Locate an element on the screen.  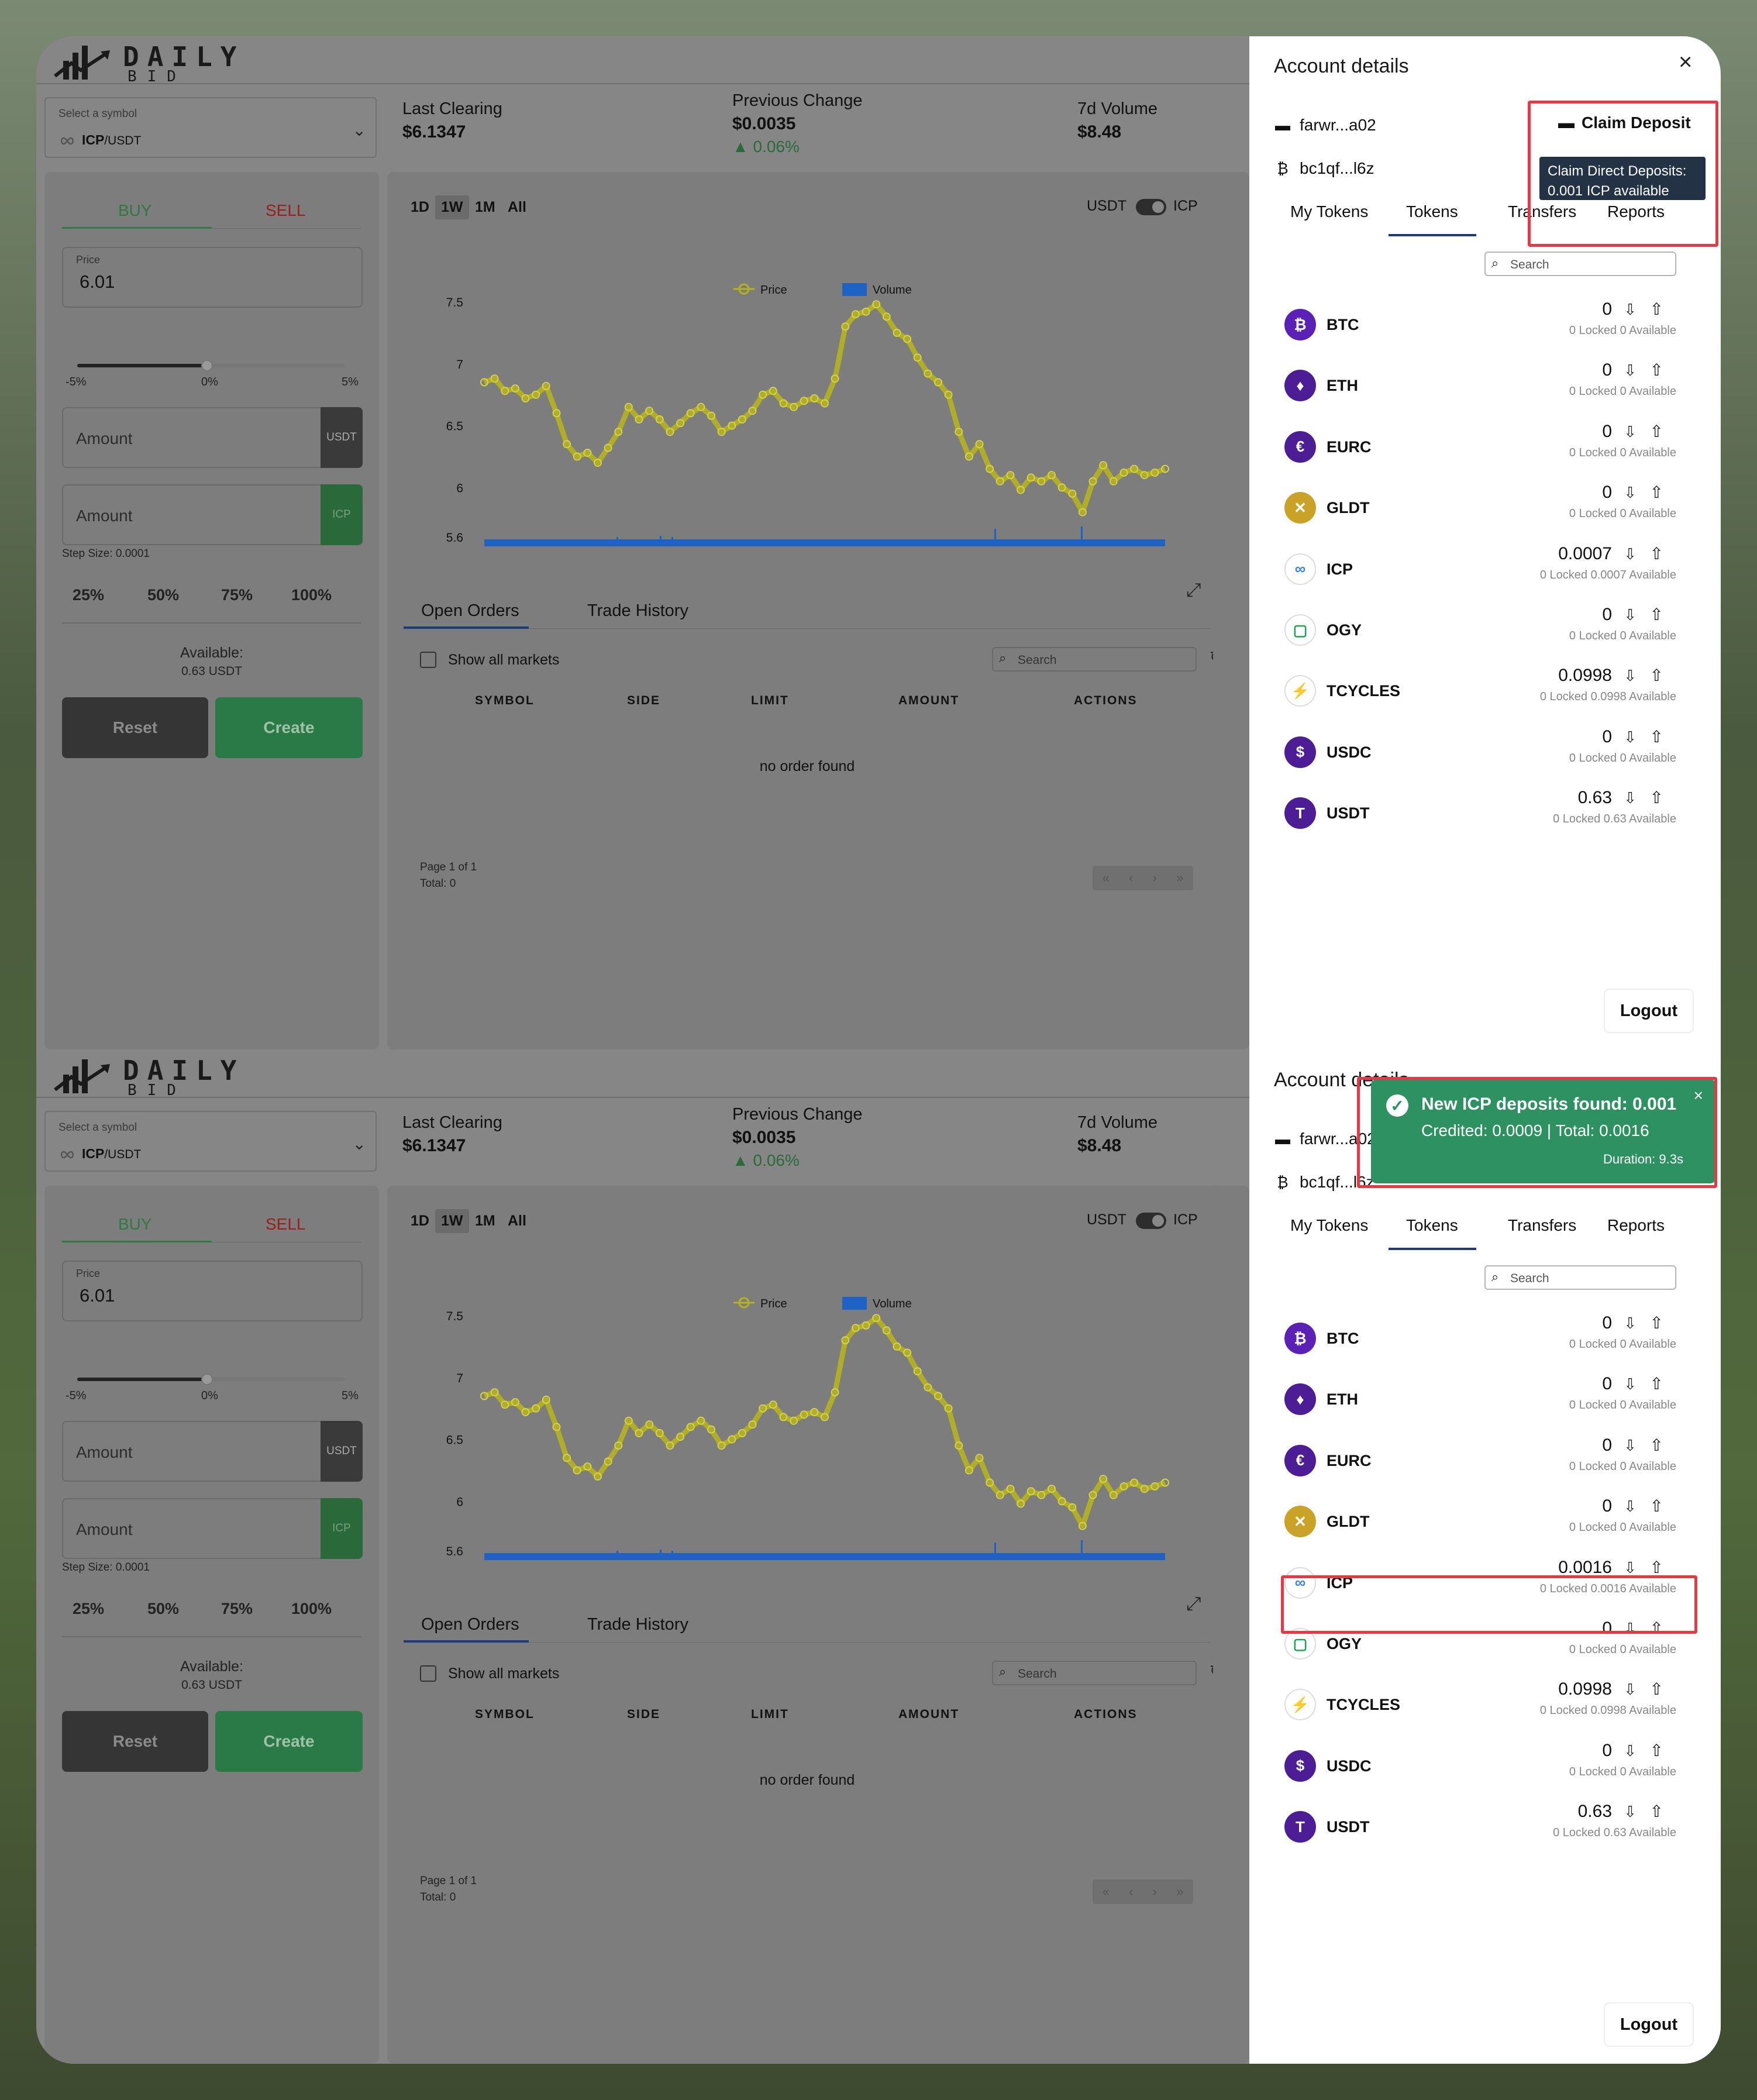
close-icon: × is located at coordinates (1686, 62).